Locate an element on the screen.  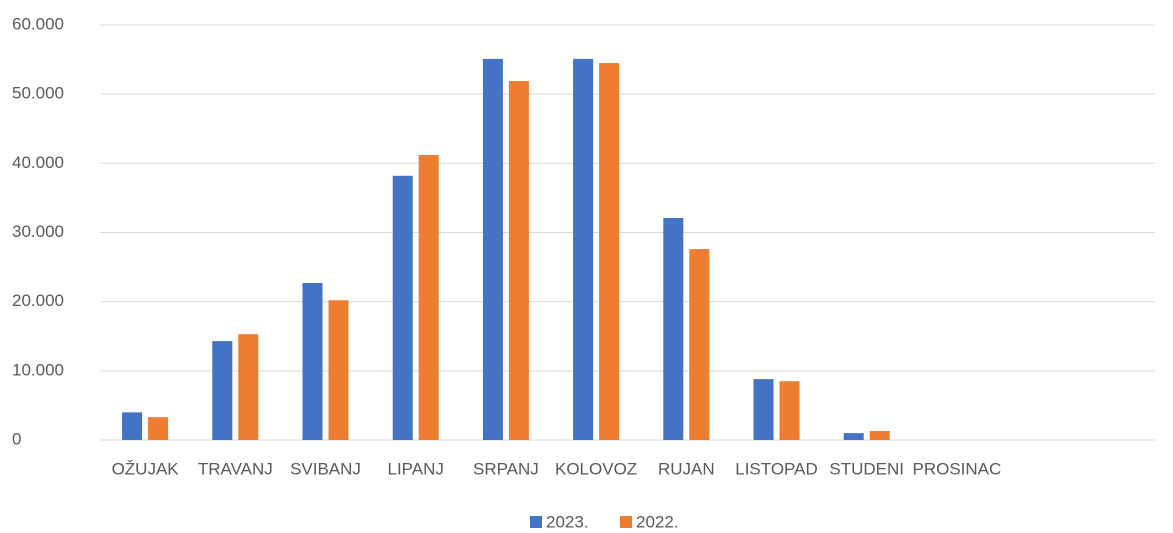
x-tick-label: OŽUJAK is located at coordinates (146, 468).